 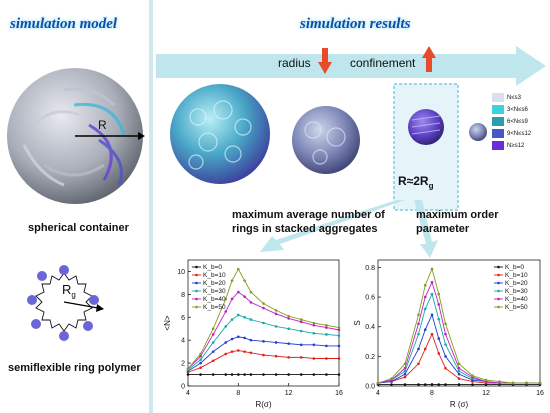 What do you see at coordinates (102, 125) in the screenshot?
I see `radius-symbol: R` at bounding box center [102, 125].